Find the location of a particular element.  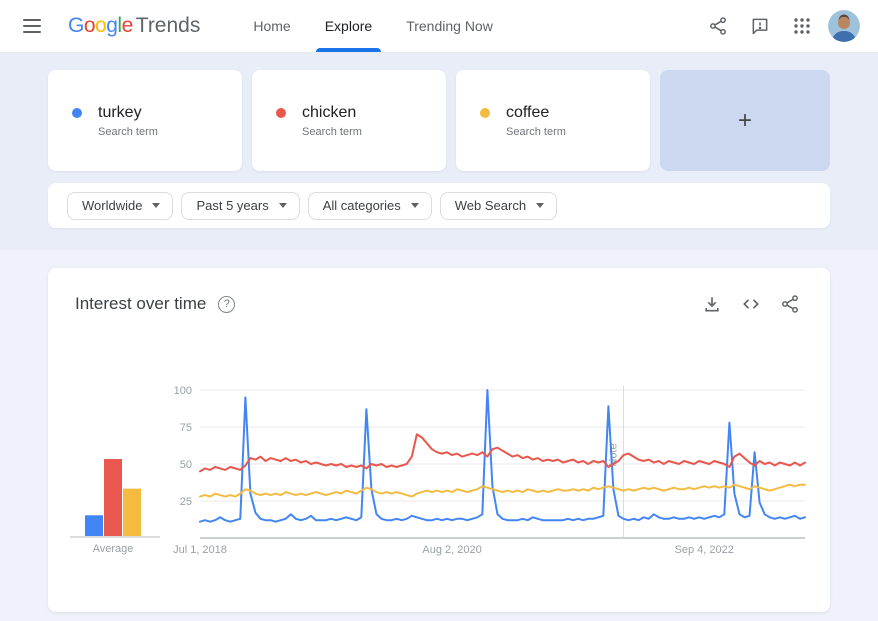

download-csv-button is located at coordinates (712, 304).